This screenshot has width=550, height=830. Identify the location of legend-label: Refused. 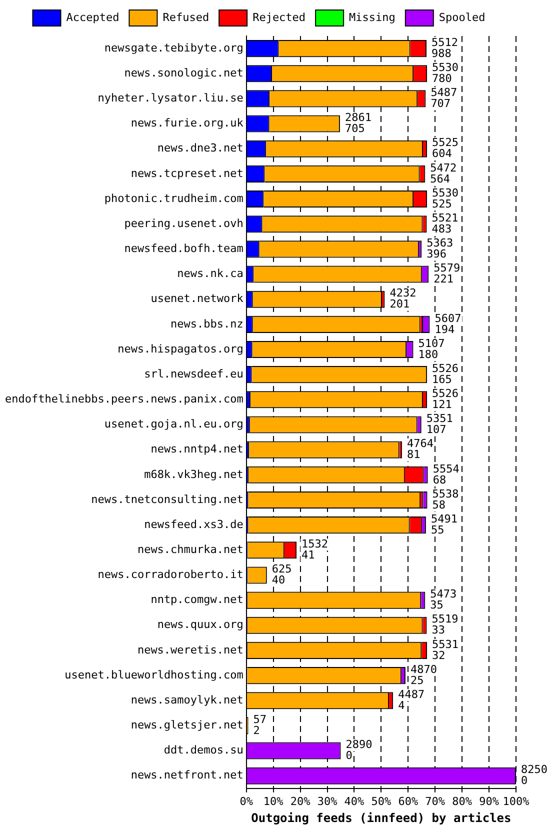
(186, 17).